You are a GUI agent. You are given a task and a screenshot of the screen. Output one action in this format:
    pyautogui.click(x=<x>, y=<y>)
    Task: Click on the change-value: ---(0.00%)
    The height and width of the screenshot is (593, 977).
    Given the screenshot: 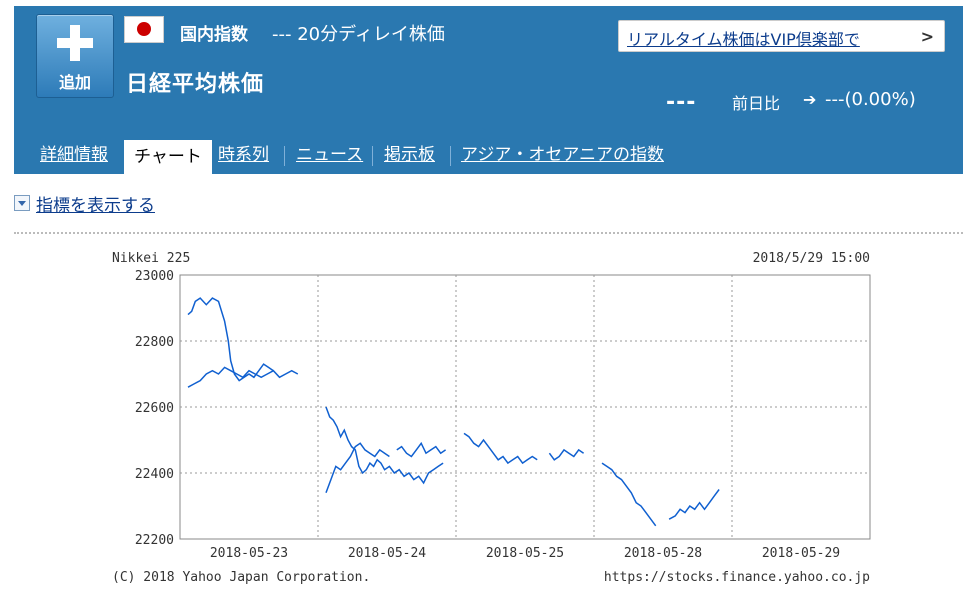 What is the action you would take?
    pyautogui.click(x=870, y=99)
    